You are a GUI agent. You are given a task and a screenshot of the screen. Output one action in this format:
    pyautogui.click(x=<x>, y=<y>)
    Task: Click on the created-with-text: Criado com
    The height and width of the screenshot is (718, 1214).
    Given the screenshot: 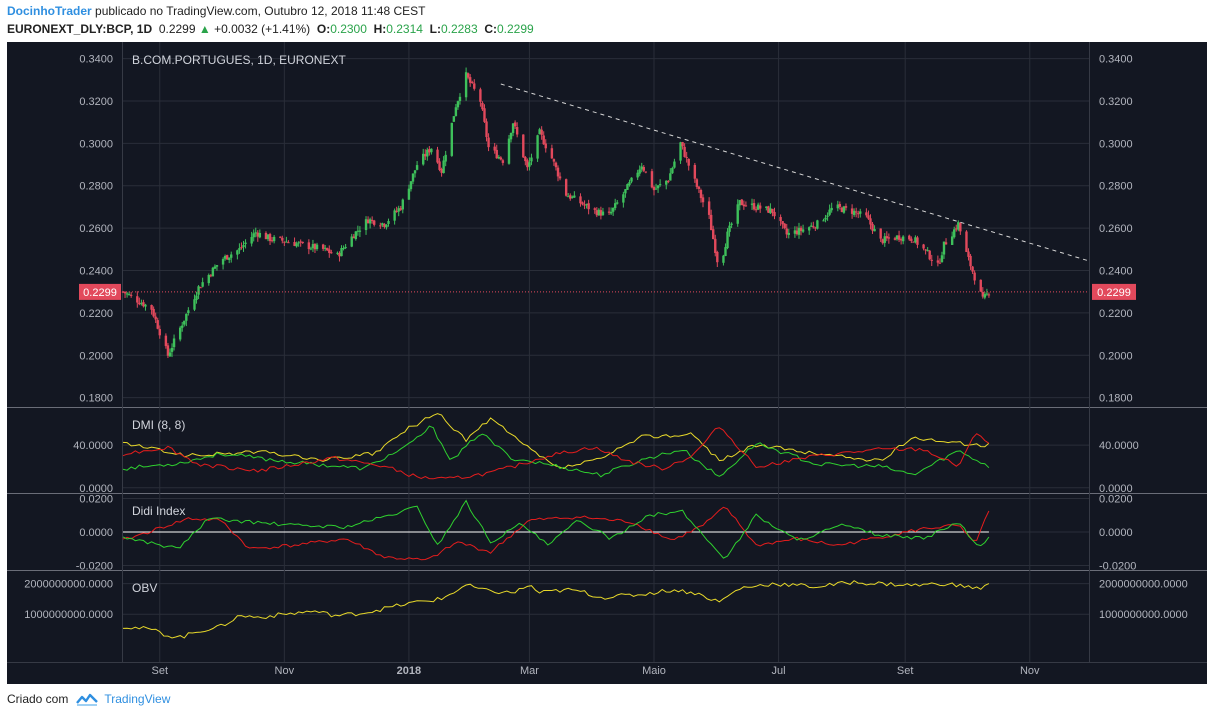 What is the action you would take?
    pyautogui.click(x=38, y=699)
    